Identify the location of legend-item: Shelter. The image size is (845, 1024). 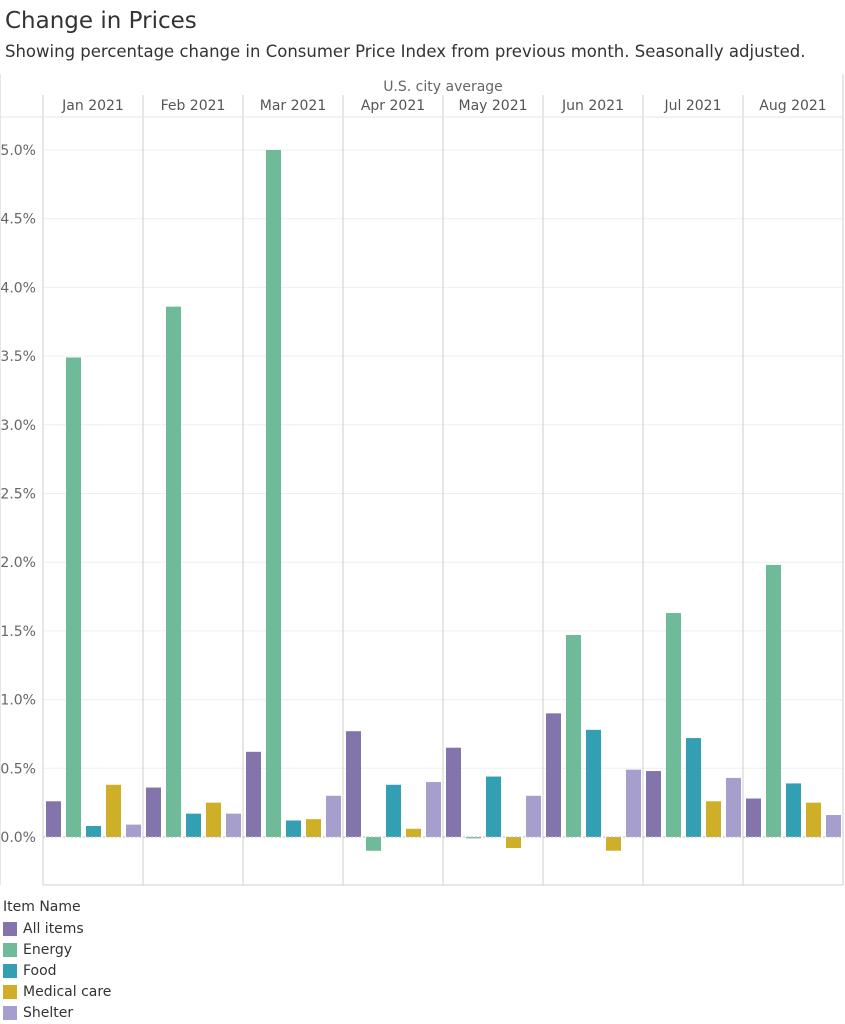
(57, 1012).